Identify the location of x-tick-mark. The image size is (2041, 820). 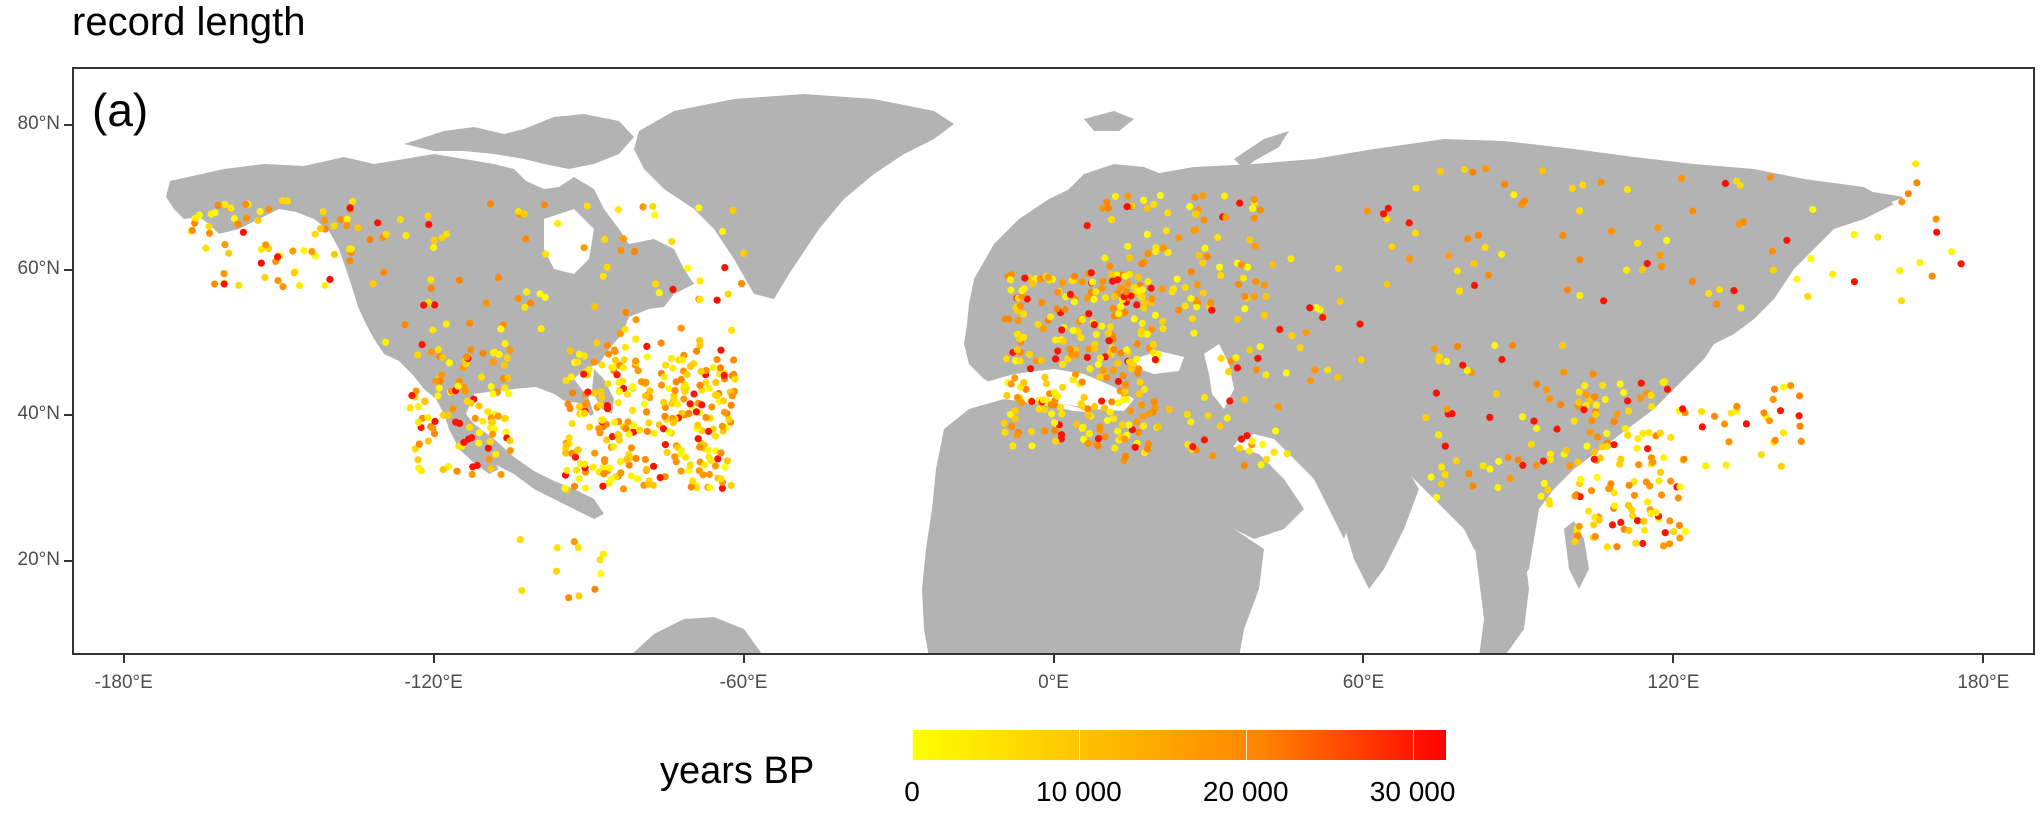
(743, 659).